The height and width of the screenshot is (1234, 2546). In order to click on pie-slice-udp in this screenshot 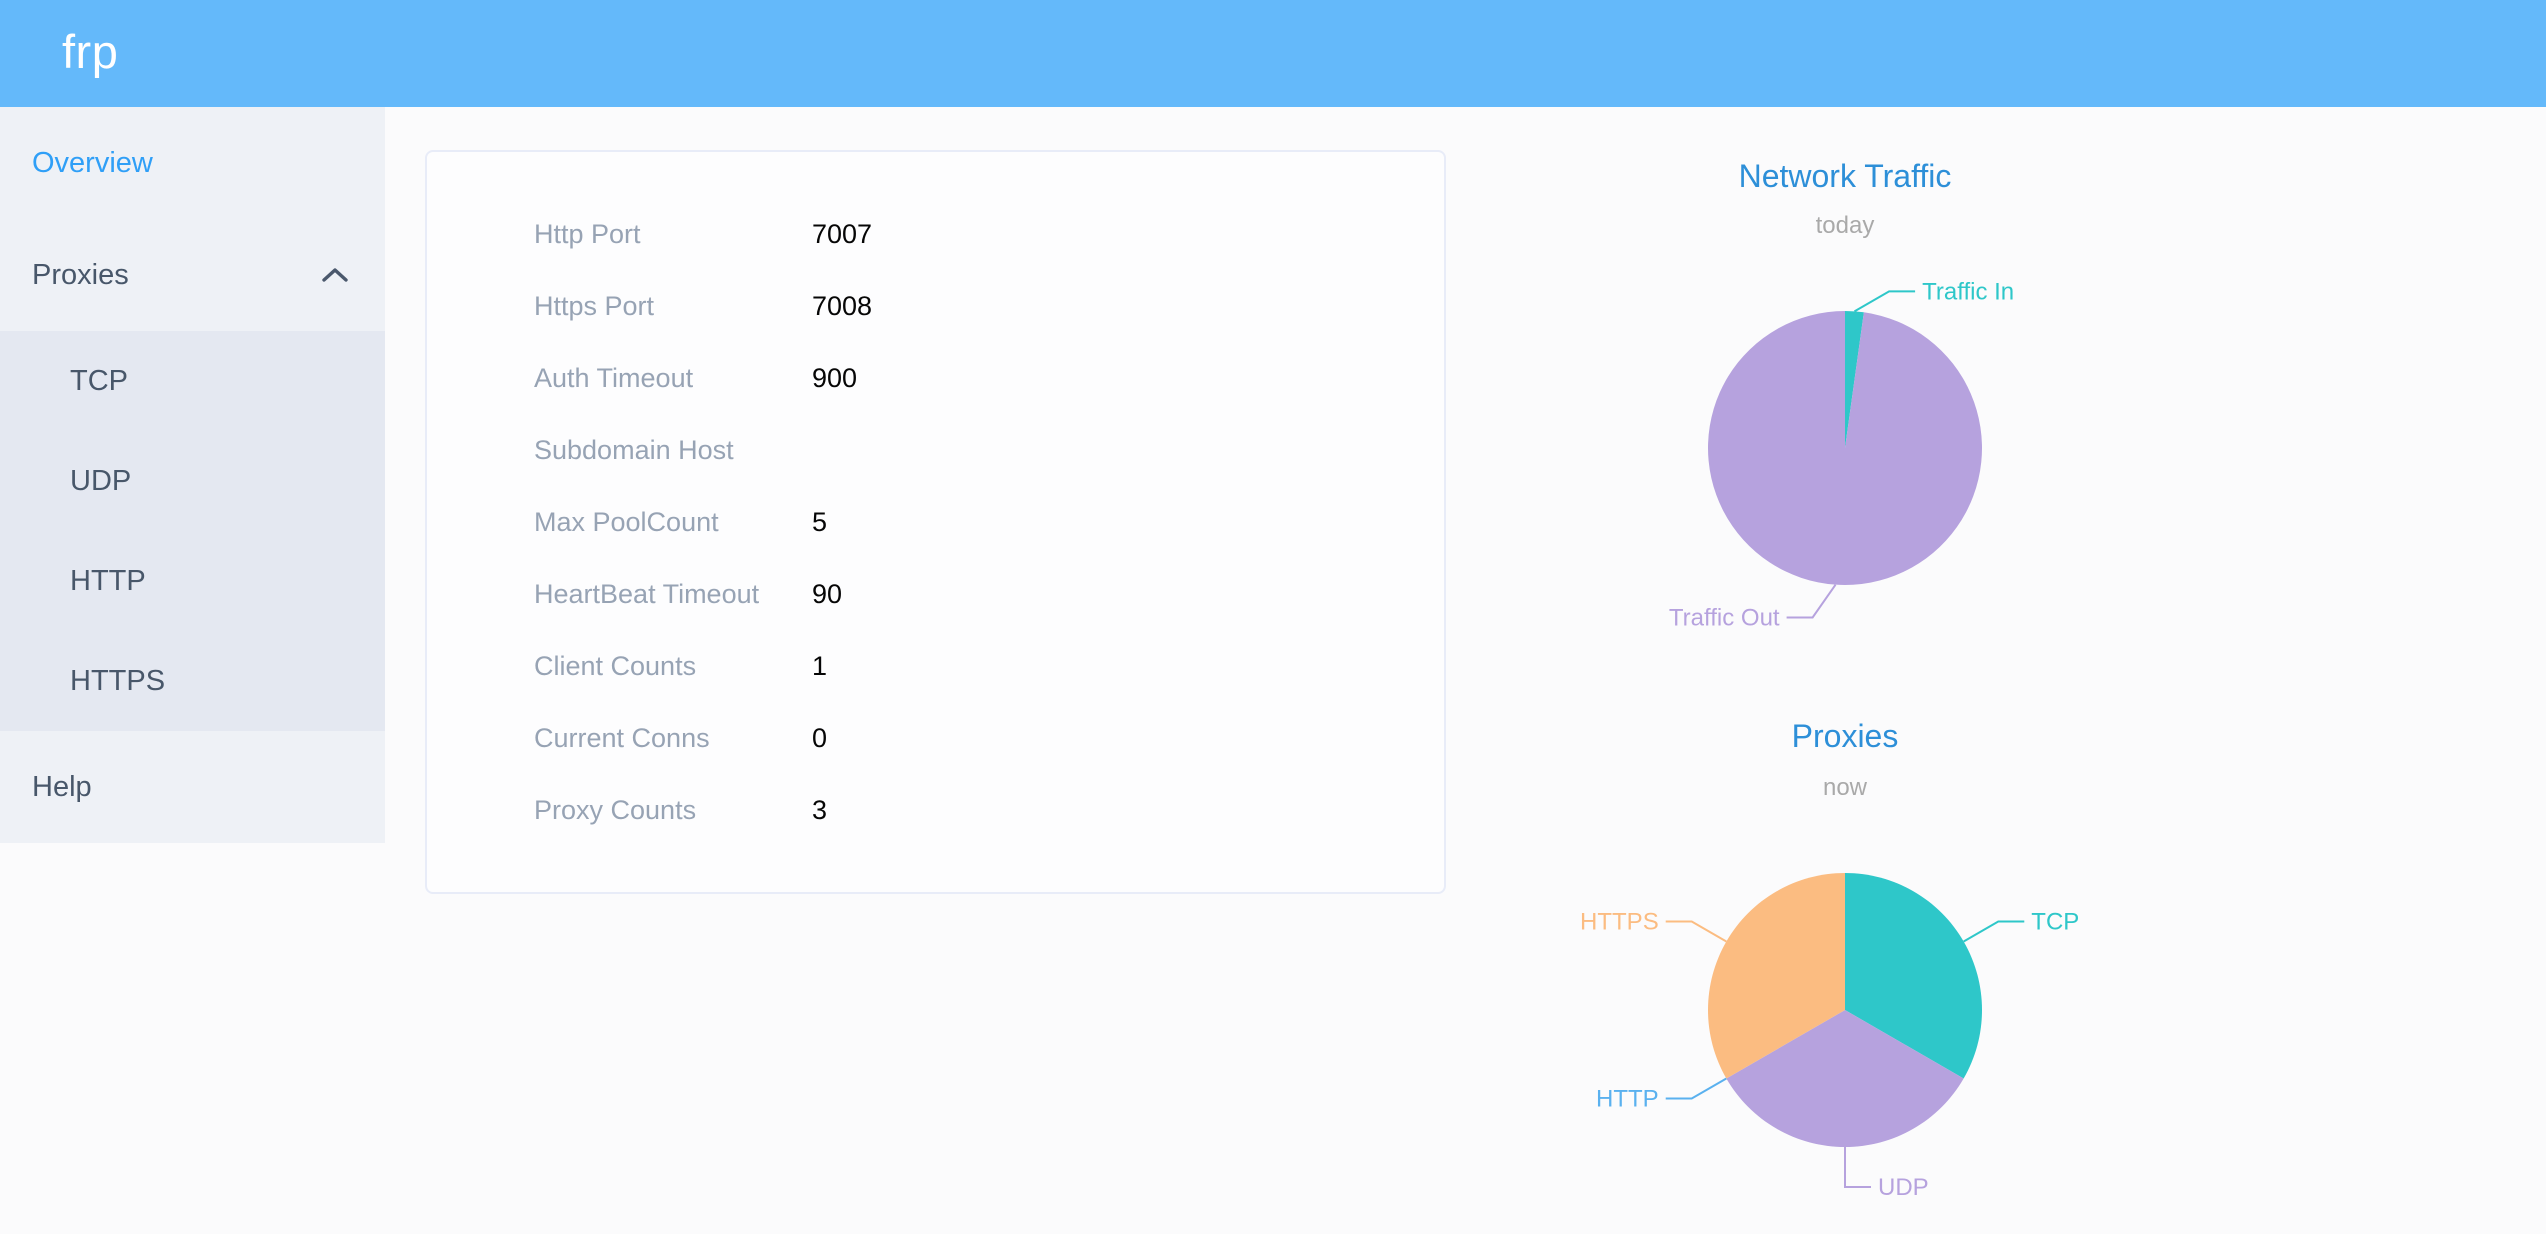, I will do `click(1845, 1078)`.